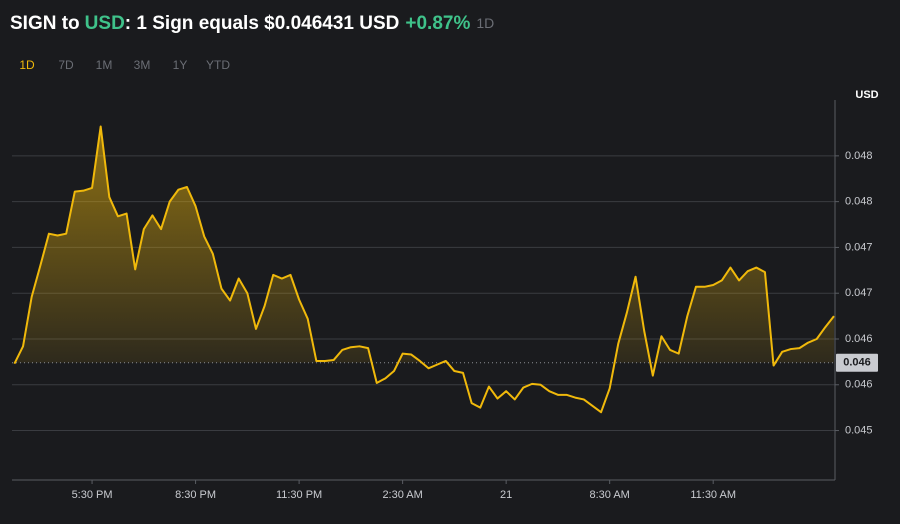 This screenshot has width=900, height=524. Describe the element at coordinates (218, 65) in the screenshot. I see `range-tab: YTD` at that location.